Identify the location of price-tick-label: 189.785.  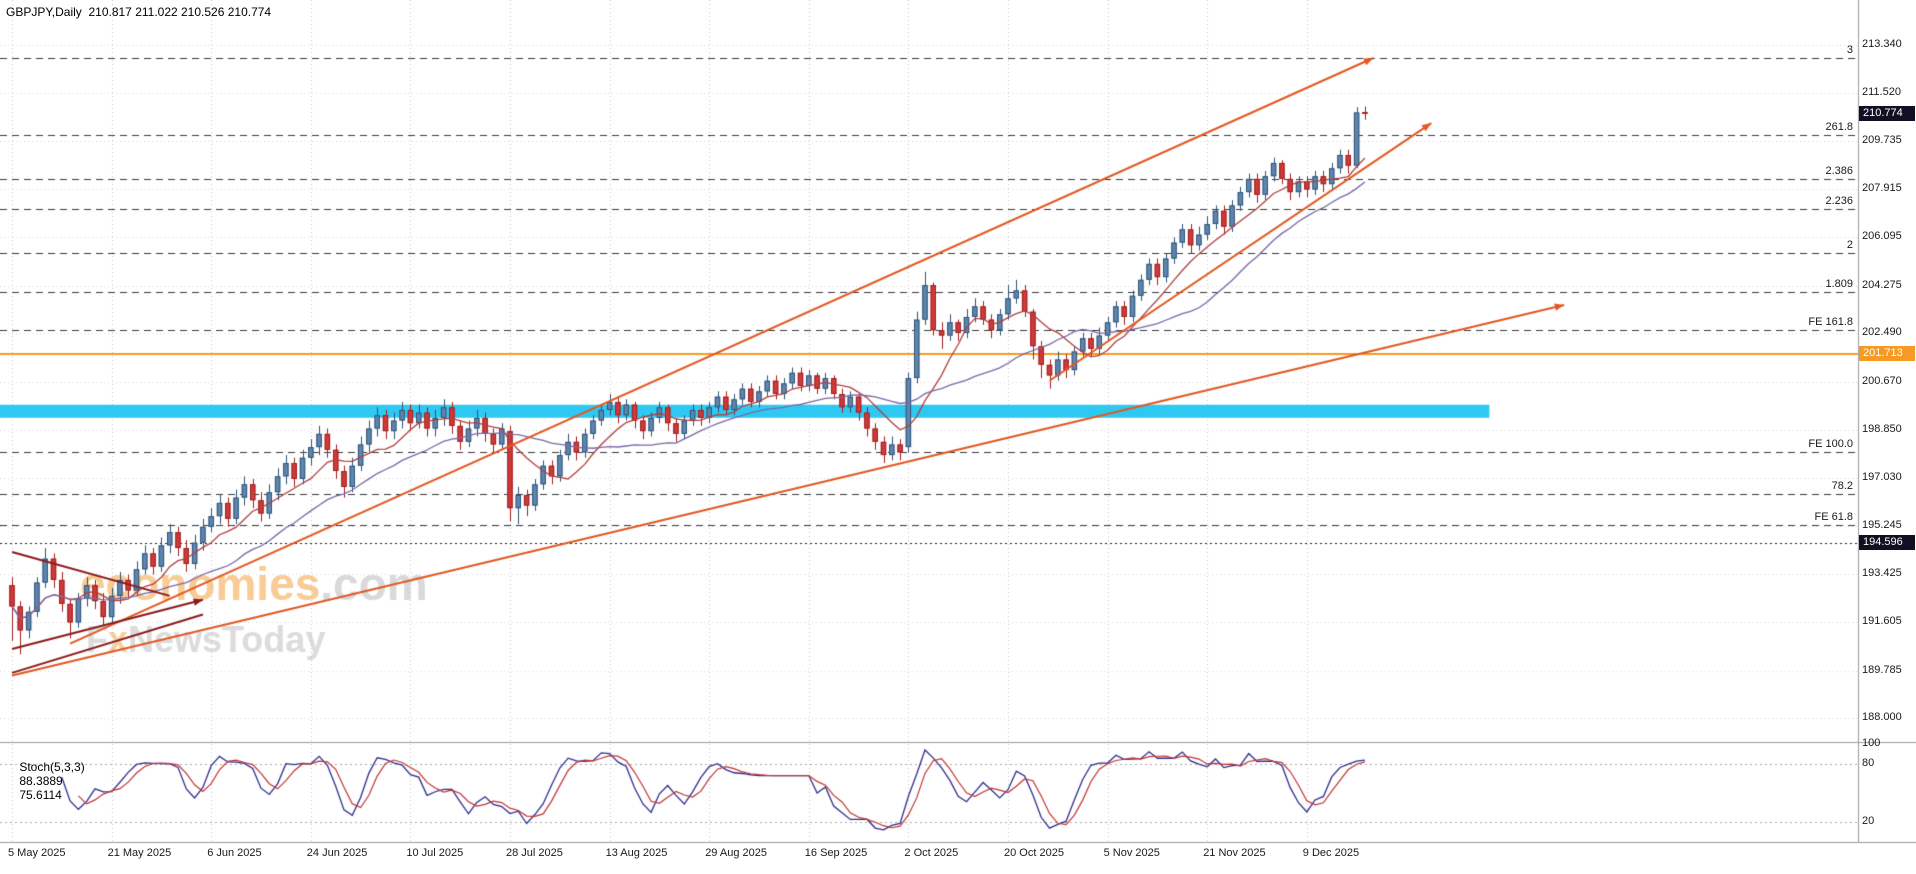
(1882, 669).